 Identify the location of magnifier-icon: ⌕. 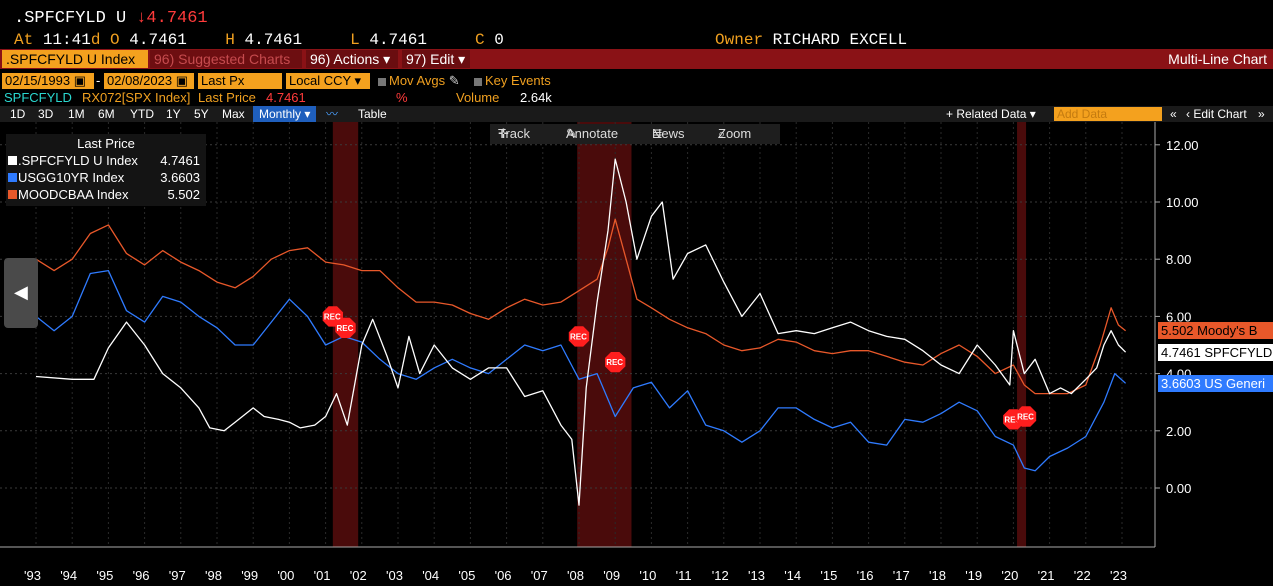
(722, 133).